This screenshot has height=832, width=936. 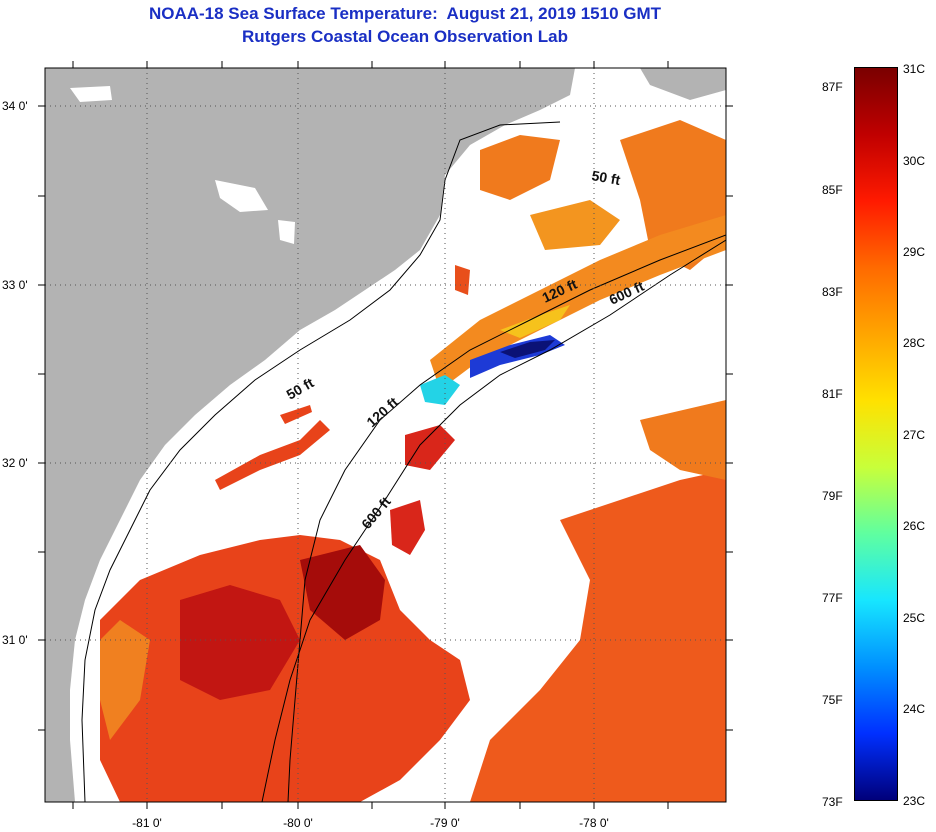 What do you see at coordinates (240, 642) in the screenshot?
I see `sst-patch-southwest-hot` at bounding box center [240, 642].